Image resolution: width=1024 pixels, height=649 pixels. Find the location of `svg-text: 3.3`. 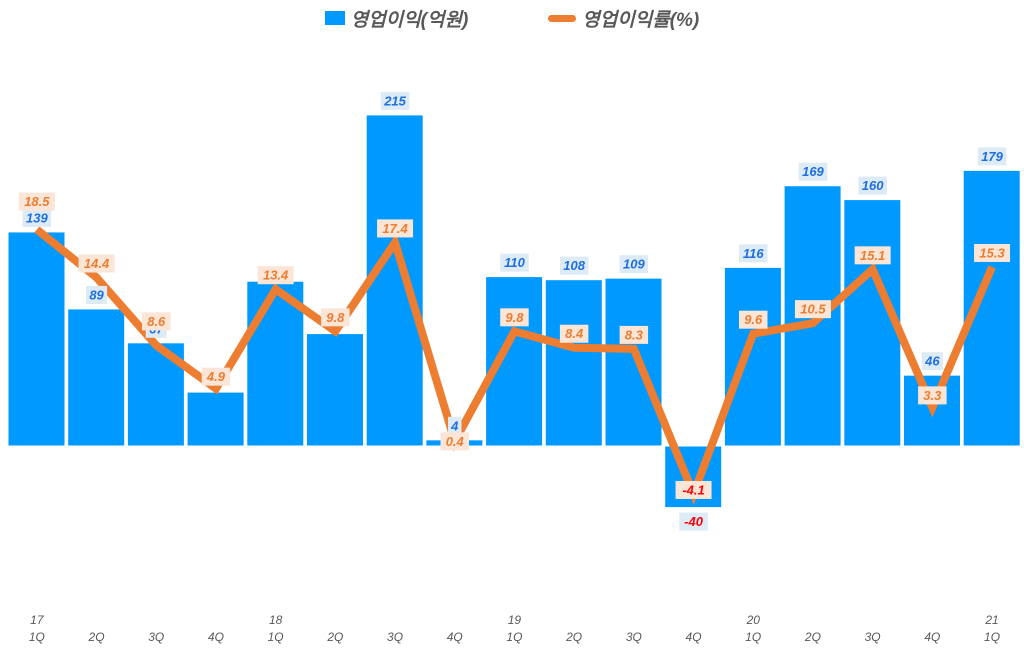

svg-text: 3.3 is located at coordinates (932, 395).